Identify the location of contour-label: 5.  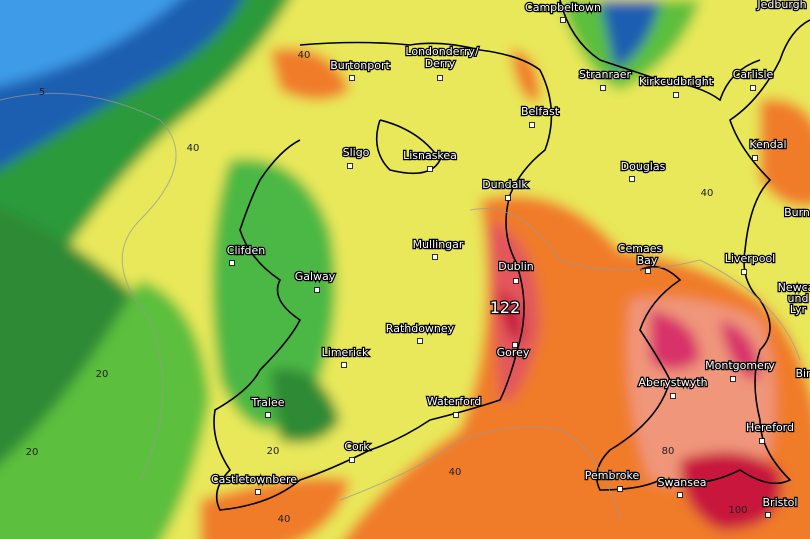
(42, 92).